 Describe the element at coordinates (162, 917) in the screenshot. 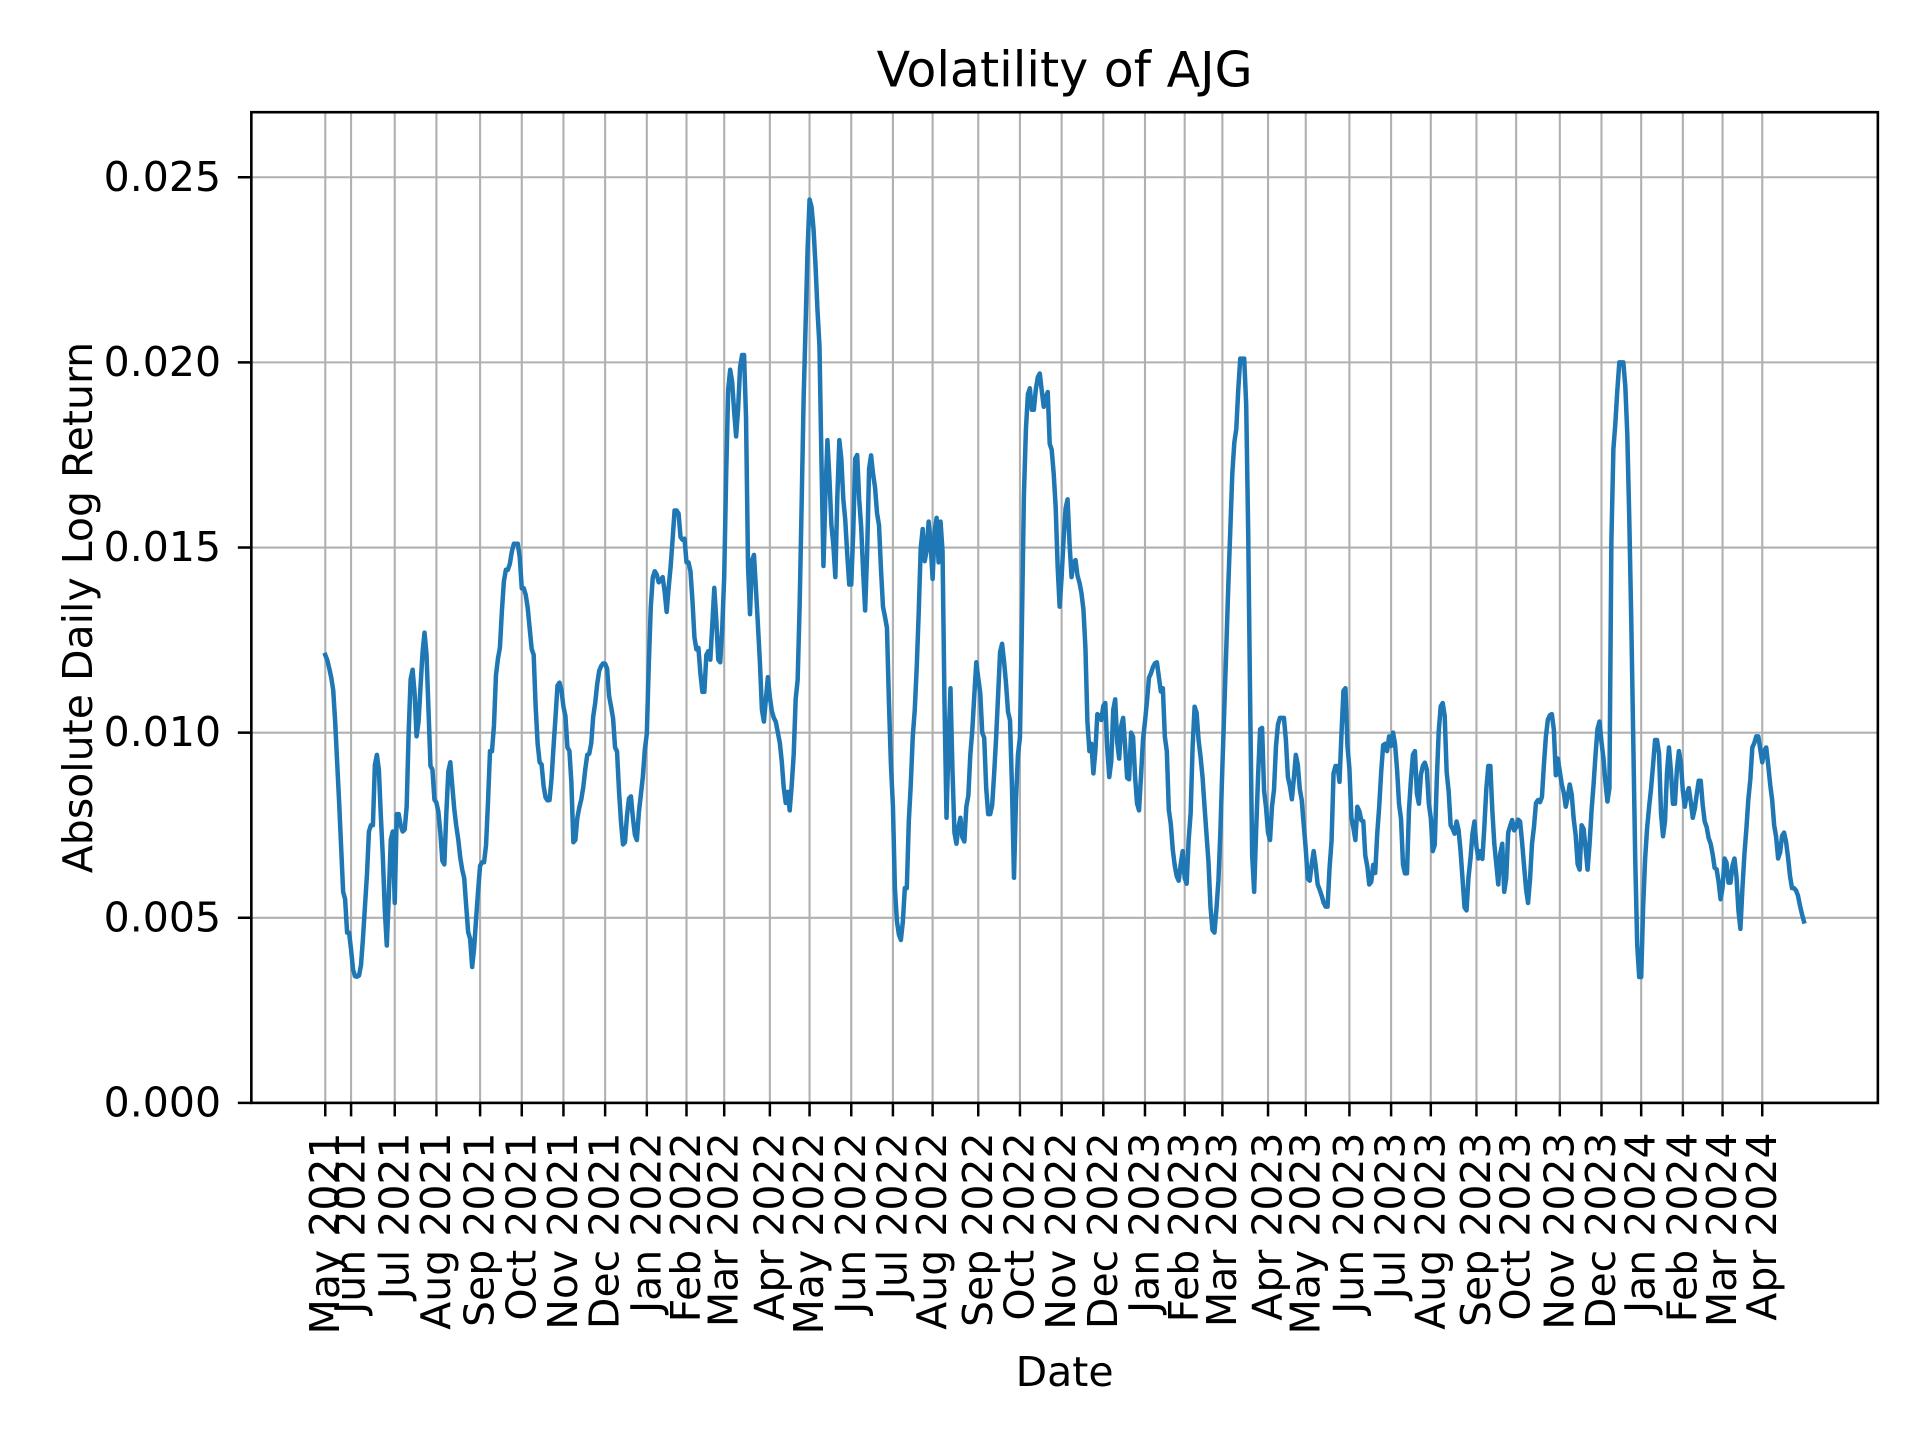

I see `y-tick-label: 0.005` at that location.